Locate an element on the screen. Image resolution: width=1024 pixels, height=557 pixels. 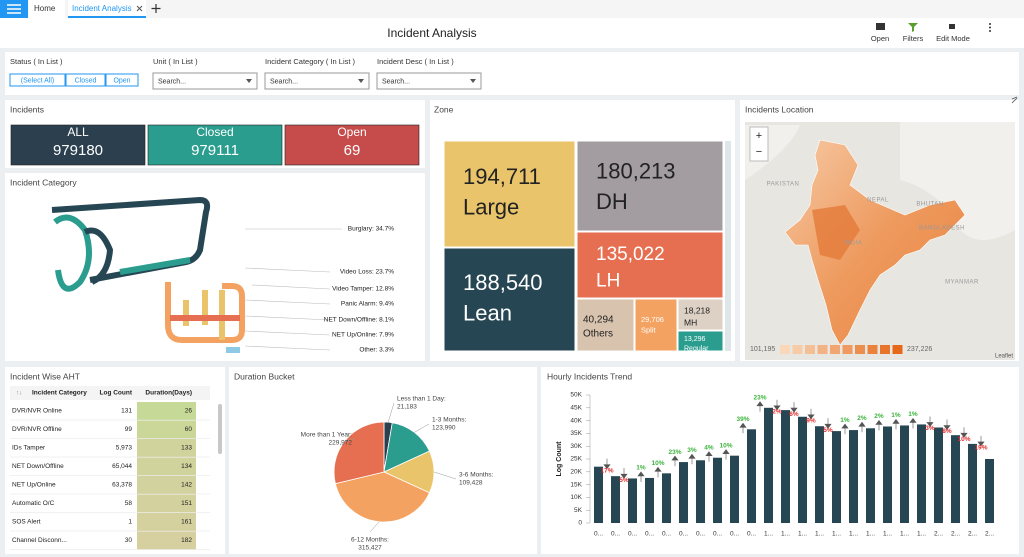
y-tick-label: 45K is located at coordinates (576, 408).